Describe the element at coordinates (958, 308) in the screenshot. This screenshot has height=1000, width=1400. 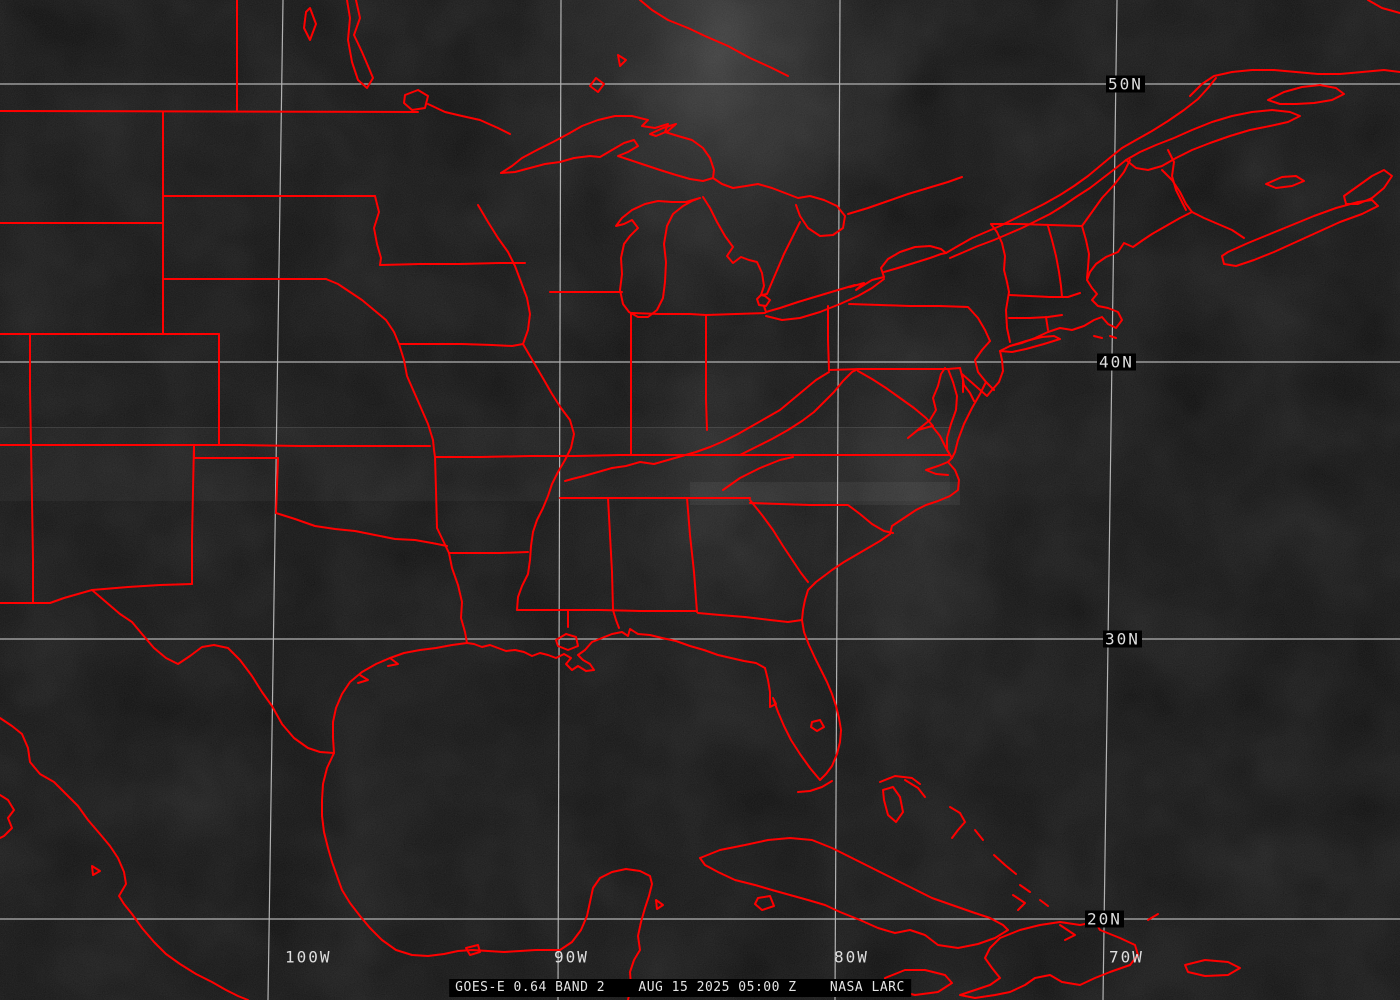
I see `northeast-border-paths` at that location.